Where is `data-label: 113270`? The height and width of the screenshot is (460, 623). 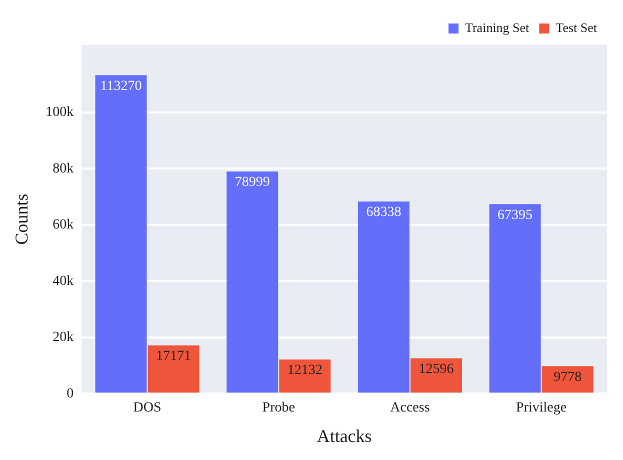 data-label: 113270 is located at coordinates (121, 86).